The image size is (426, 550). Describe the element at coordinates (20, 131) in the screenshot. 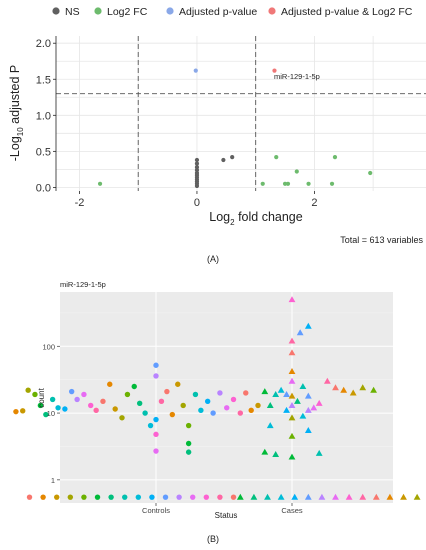

I see `panel-a-ylabel-sub: 10` at that location.